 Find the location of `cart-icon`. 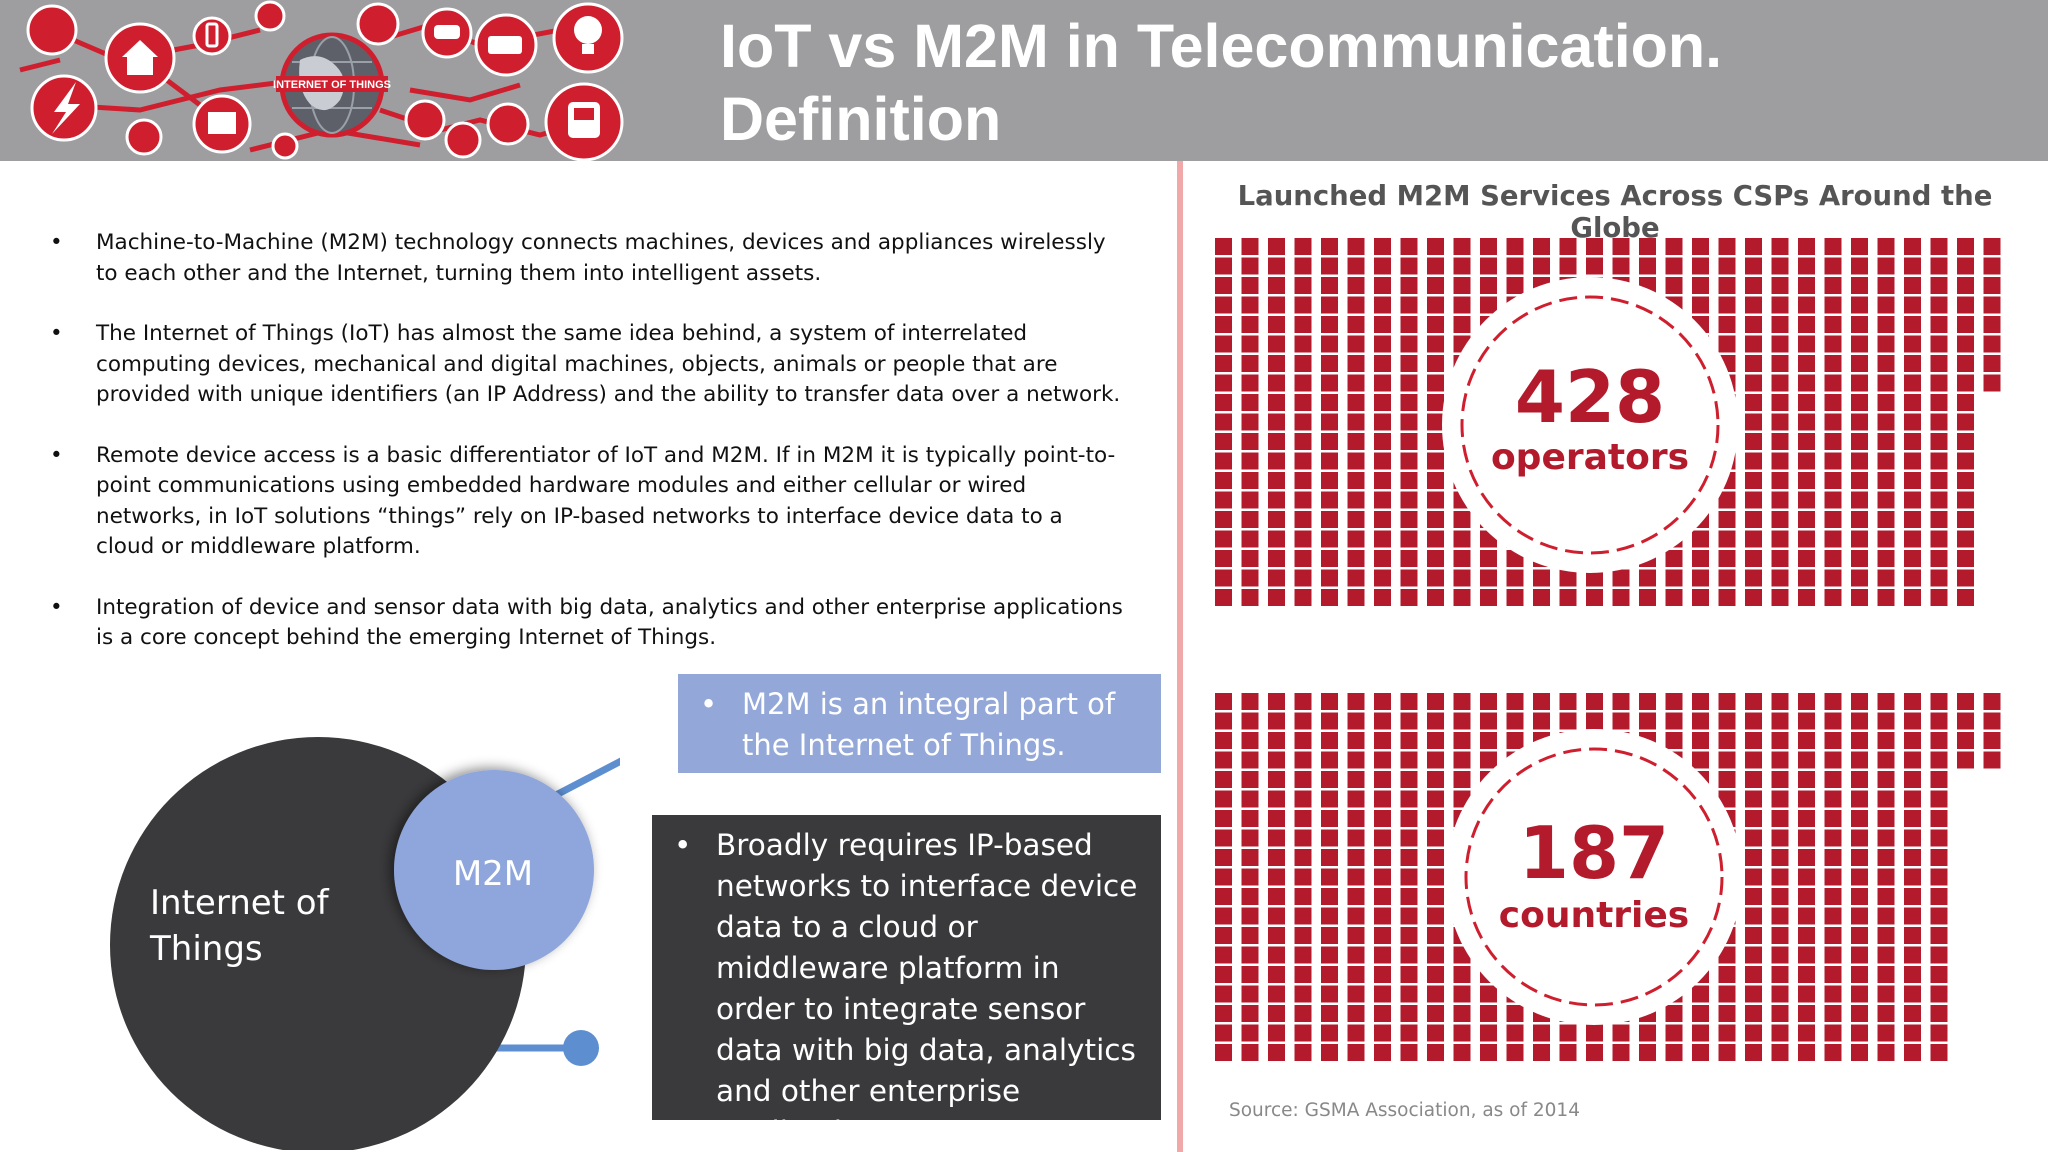

cart-icon is located at coordinates (285, 146).